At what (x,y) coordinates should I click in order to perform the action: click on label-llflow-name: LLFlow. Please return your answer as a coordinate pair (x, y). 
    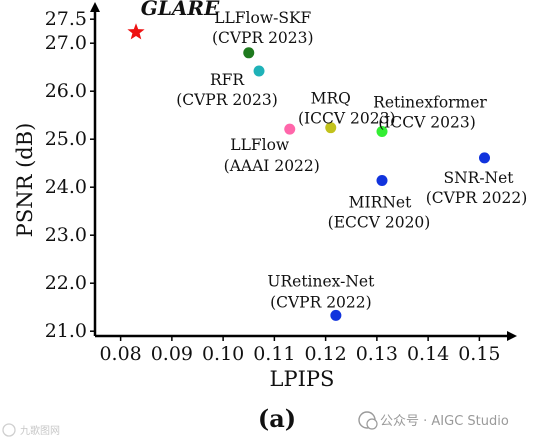
    Looking at the image, I should click on (260, 145).